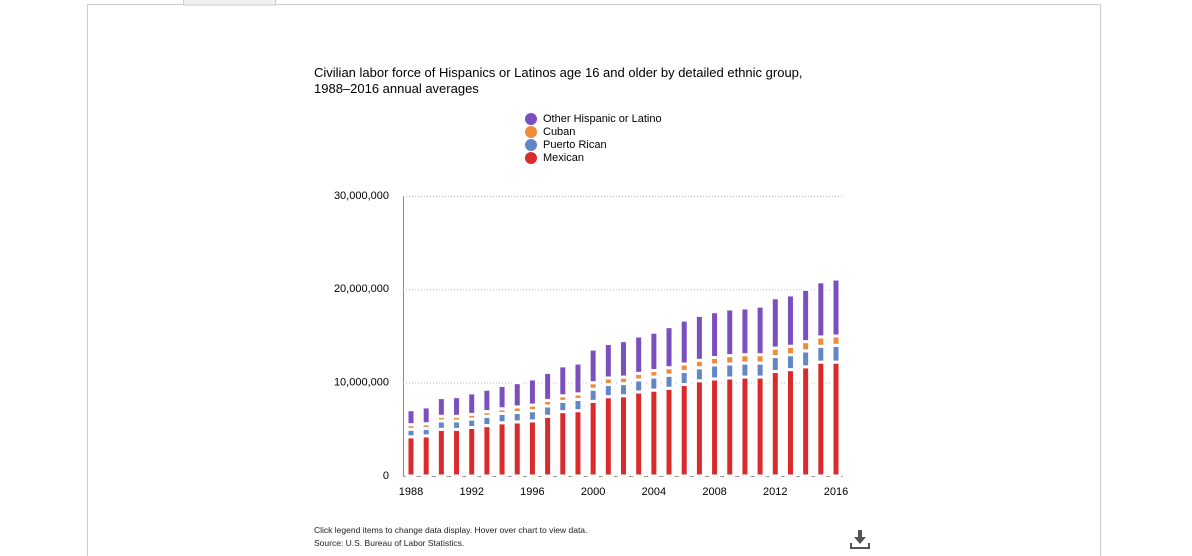 The image size is (1192, 556). What do you see at coordinates (361, 196) in the screenshot?
I see `y-tick-label: 30,000,000` at bounding box center [361, 196].